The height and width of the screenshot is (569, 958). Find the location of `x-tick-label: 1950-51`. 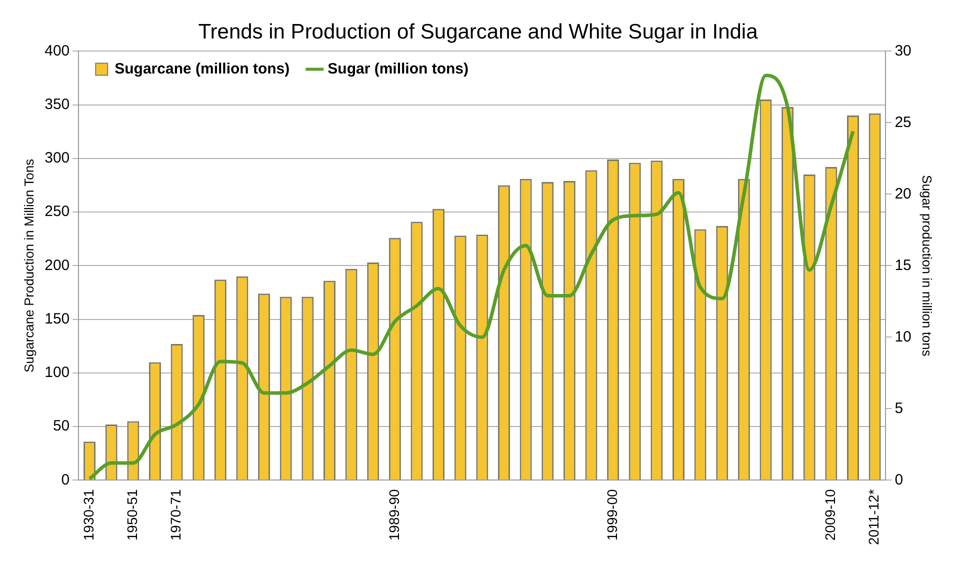

x-tick-label: 1950-51 is located at coordinates (132, 515).